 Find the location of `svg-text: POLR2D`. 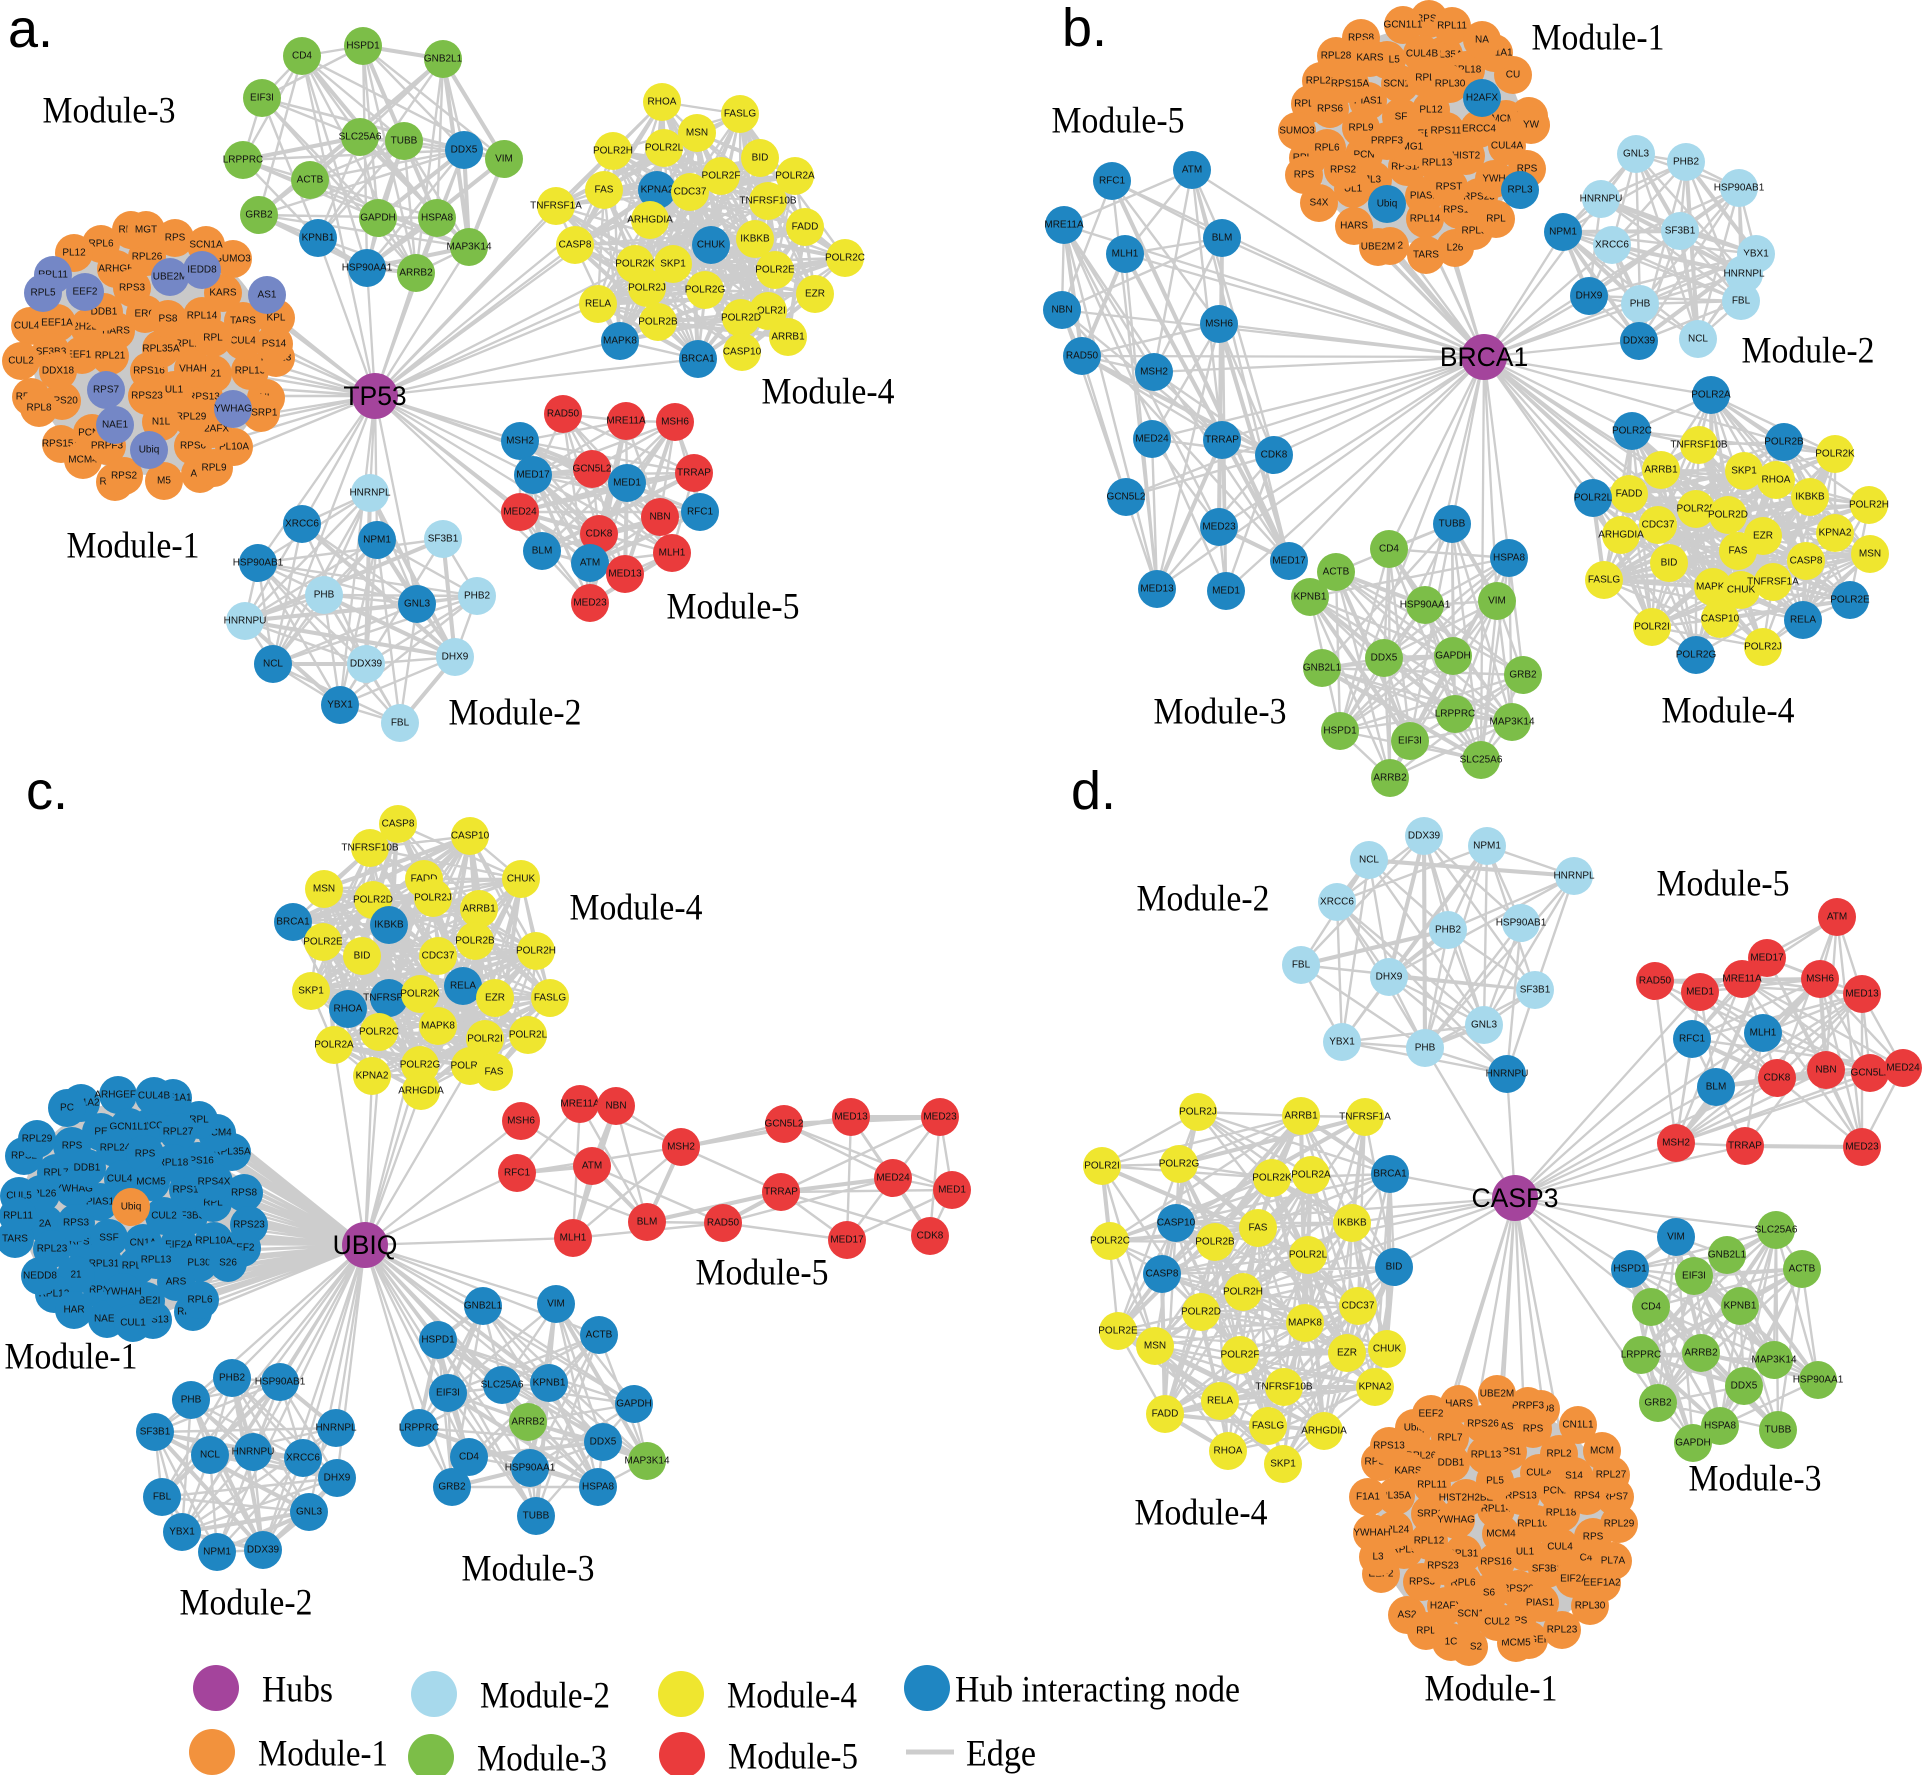

svg-text: POLR2D is located at coordinates (1201, 1312).